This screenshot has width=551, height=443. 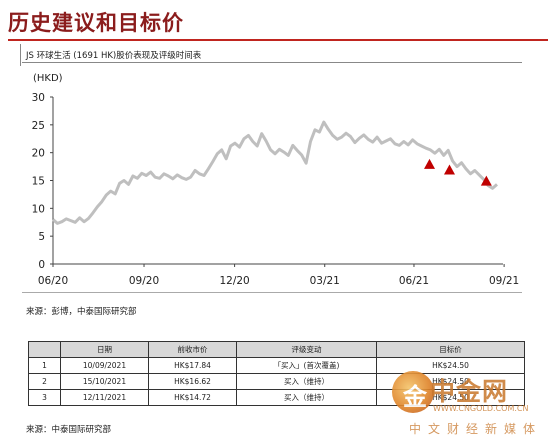 What do you see at coordinates (41, 237) in the screenshot?
I see `y-tick-label: 5` at bounding box center [41, 237].